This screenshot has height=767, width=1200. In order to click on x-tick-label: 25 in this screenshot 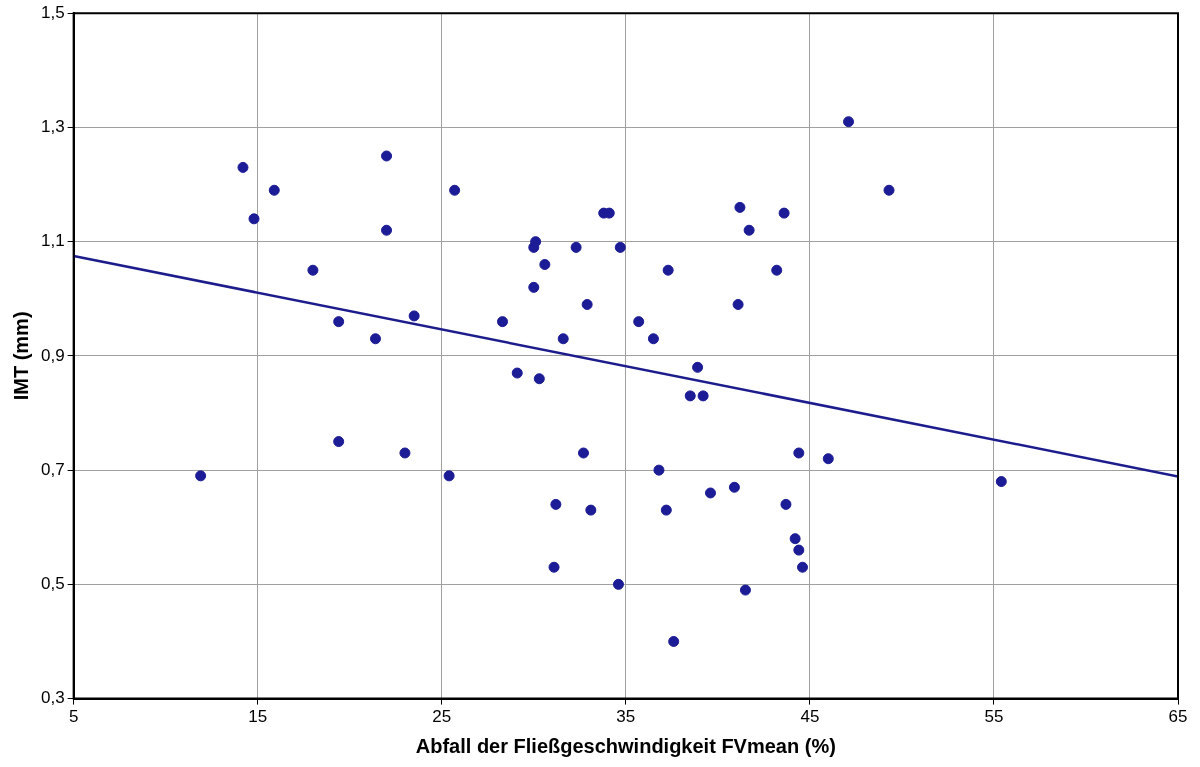, I will do `click(442, 717)`.